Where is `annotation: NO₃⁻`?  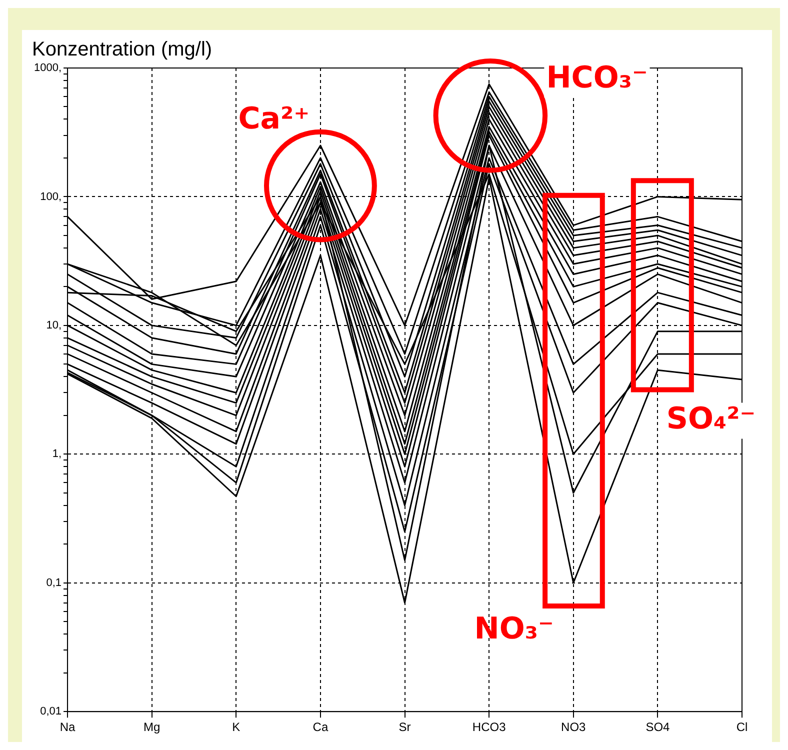 annotation: NO₃⁻ is located at coordinates (514, 628).